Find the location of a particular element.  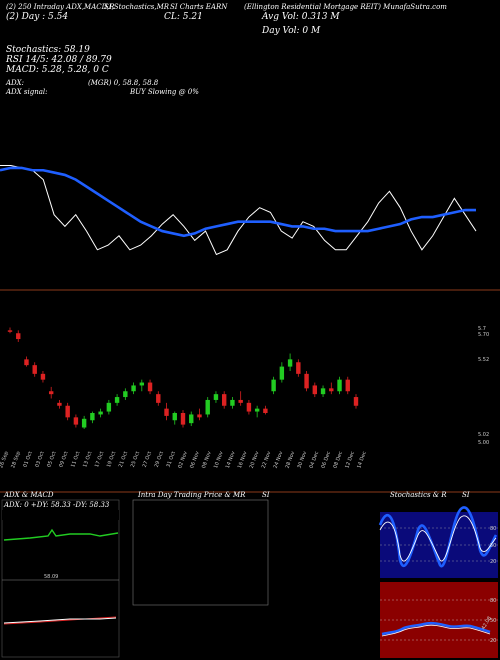

header-line1c: SI Charts EARN is located at coordinates (199, 7).